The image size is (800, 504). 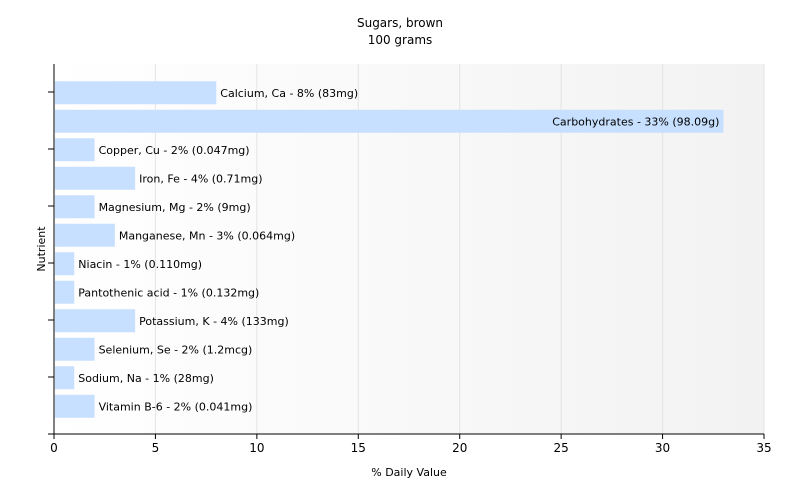 What do you see at coordinates (459, 448) in the screenshot?
I see `x-tick-label: 20` at bounding box center [459, 448].